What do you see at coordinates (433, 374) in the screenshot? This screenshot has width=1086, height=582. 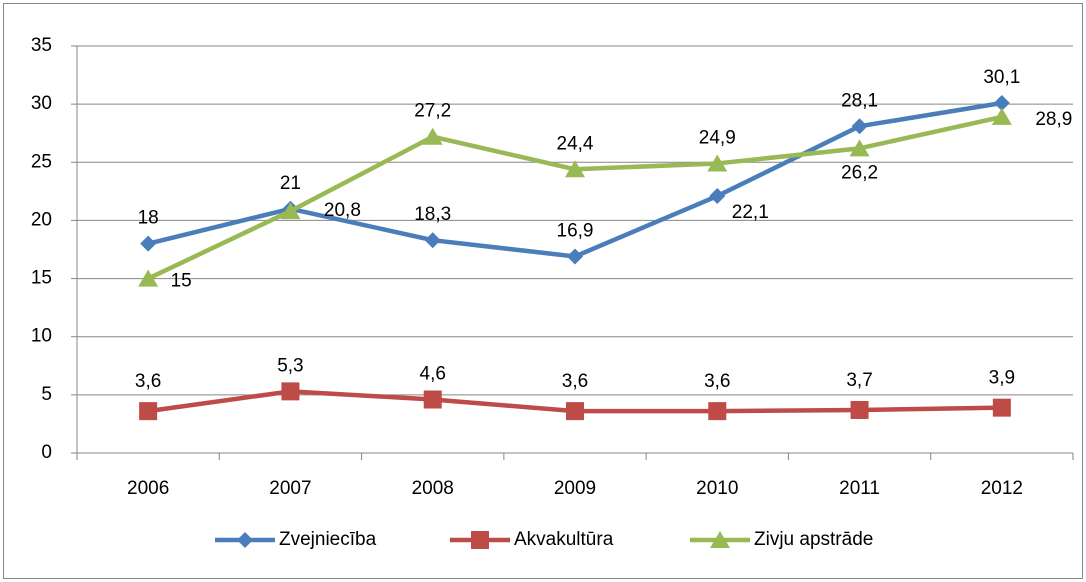 I see `data-label: 4,6` at bounding box center [433, 374].